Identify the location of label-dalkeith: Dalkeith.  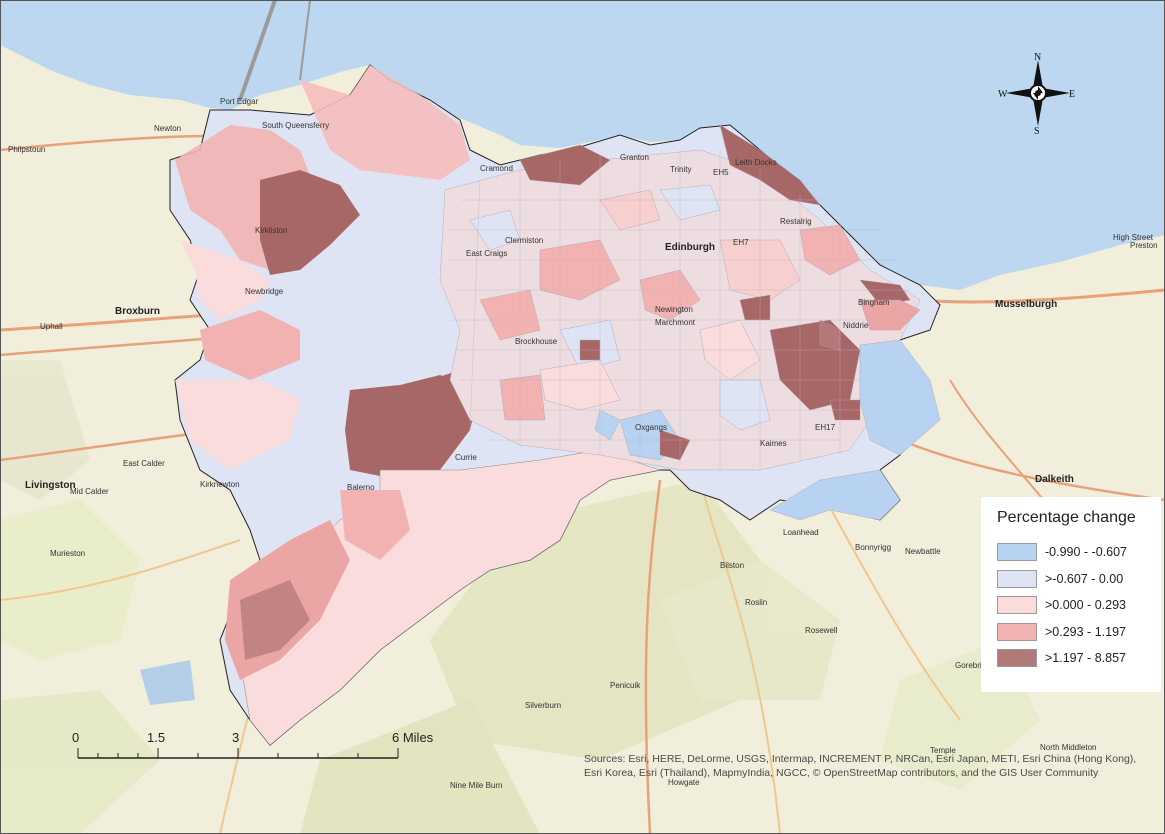
(1054, 479).